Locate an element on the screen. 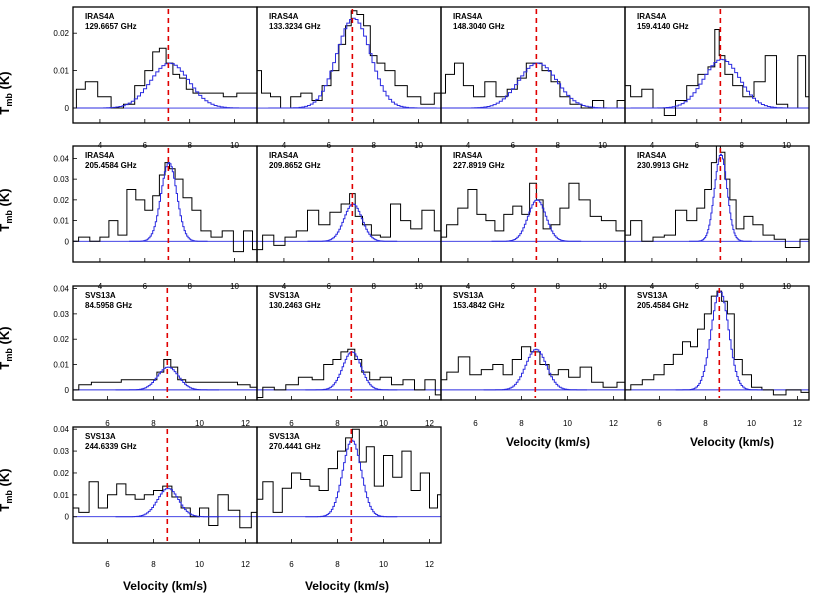  y-axis-label-row-3: Tmb (K) is located at coordinates (7, 347).